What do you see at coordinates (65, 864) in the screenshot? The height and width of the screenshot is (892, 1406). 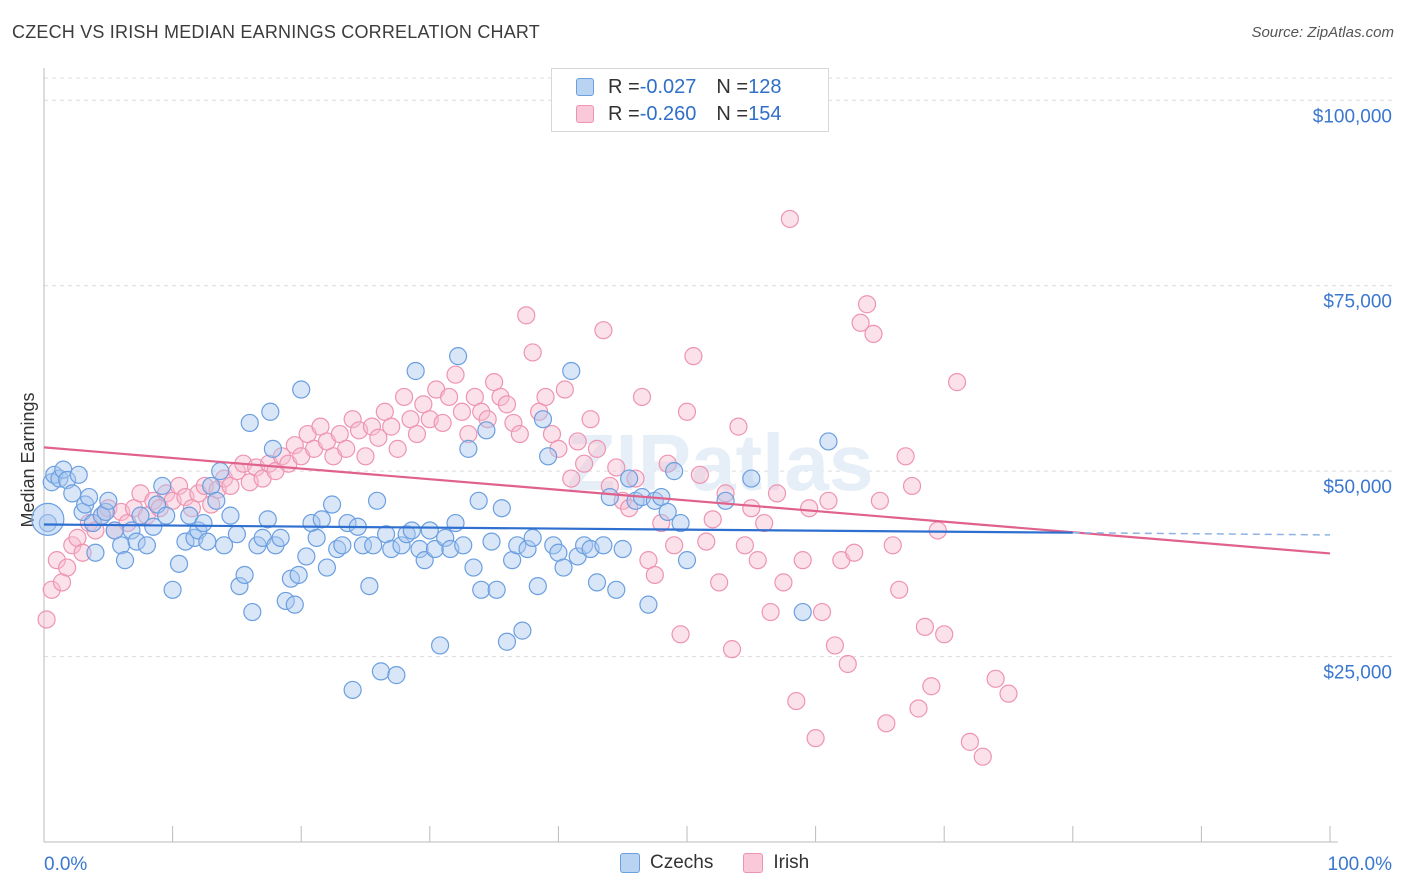 I see `x-tick-label-min: 0.0%` at bounding box center [65, 864].